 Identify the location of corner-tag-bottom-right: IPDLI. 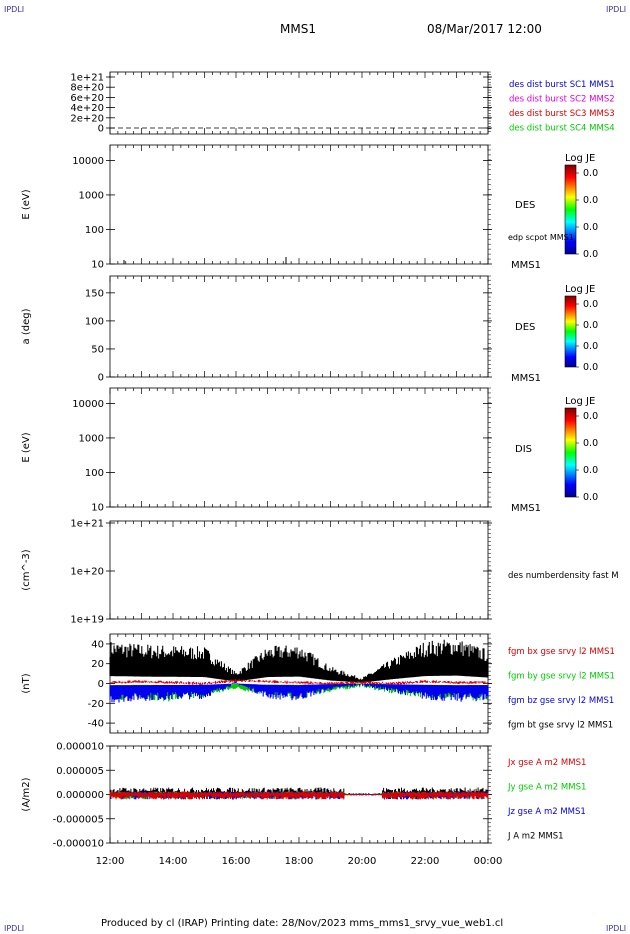
(616, 928).